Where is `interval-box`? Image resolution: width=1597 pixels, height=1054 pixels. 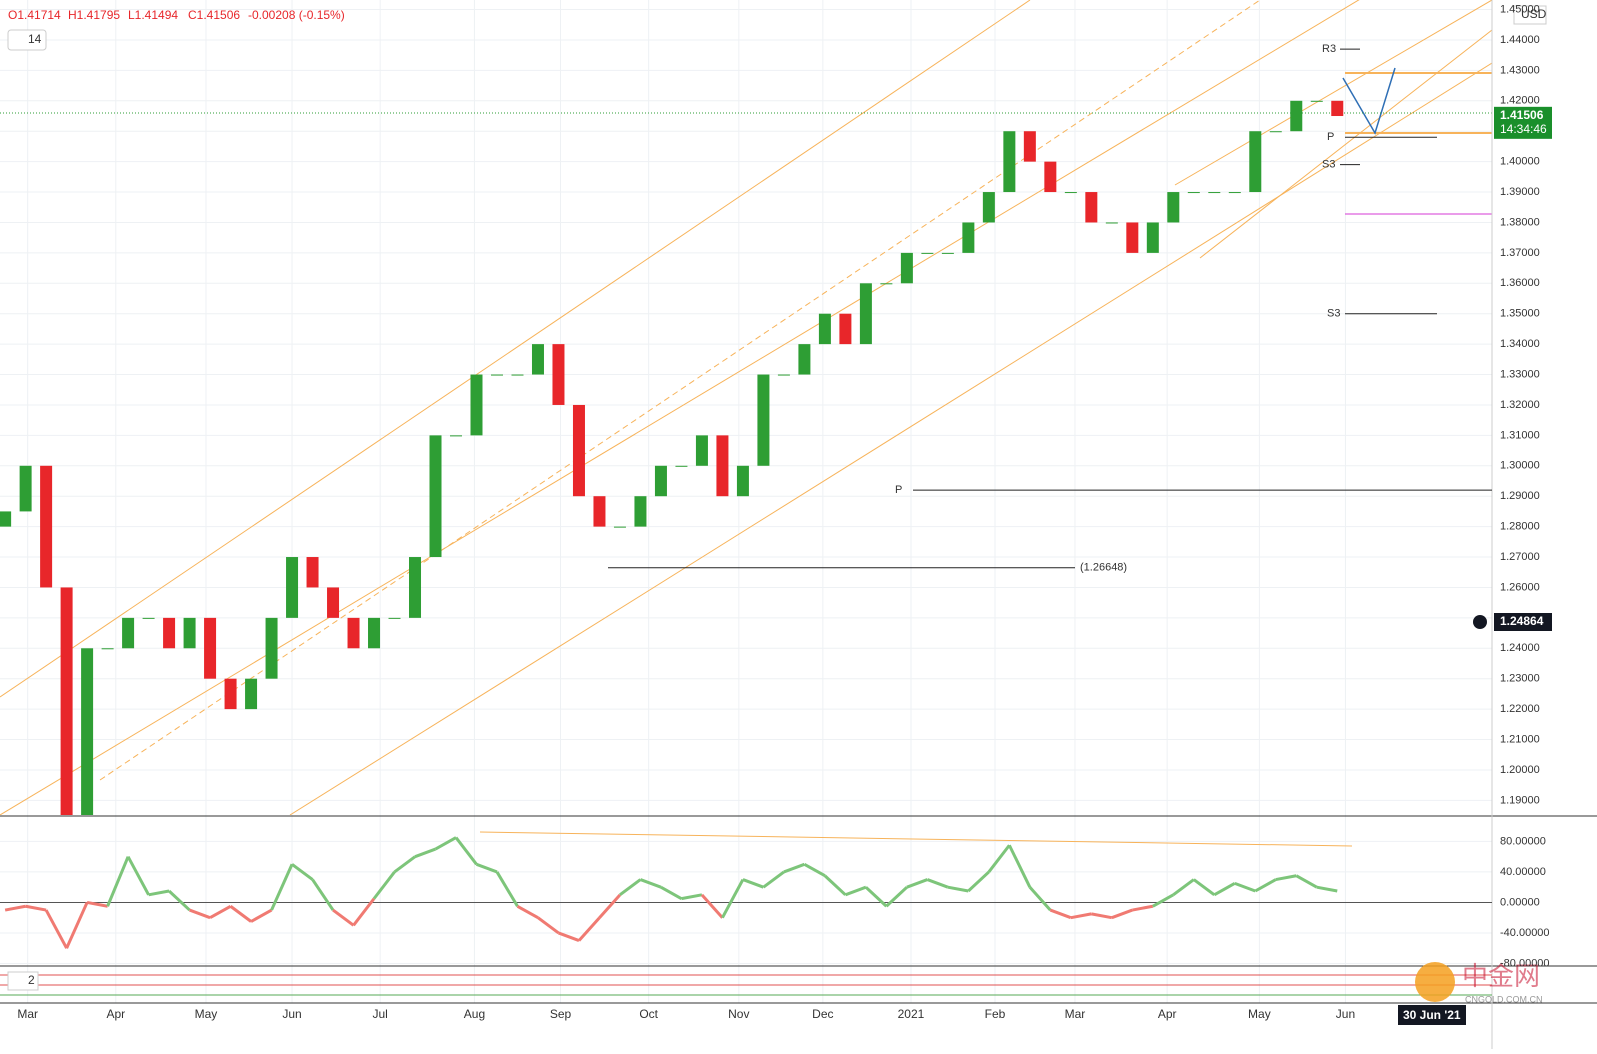 interval-box is located at coordinates (27, 40).